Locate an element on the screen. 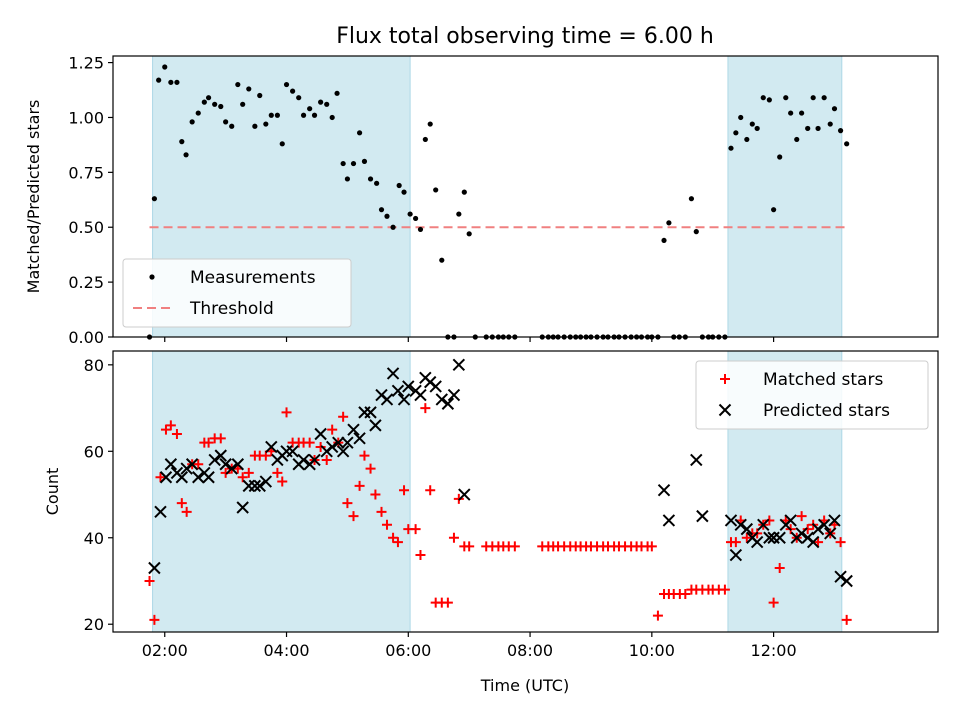  y-tick-label: 1.25 is located at coordinates (86, 63).